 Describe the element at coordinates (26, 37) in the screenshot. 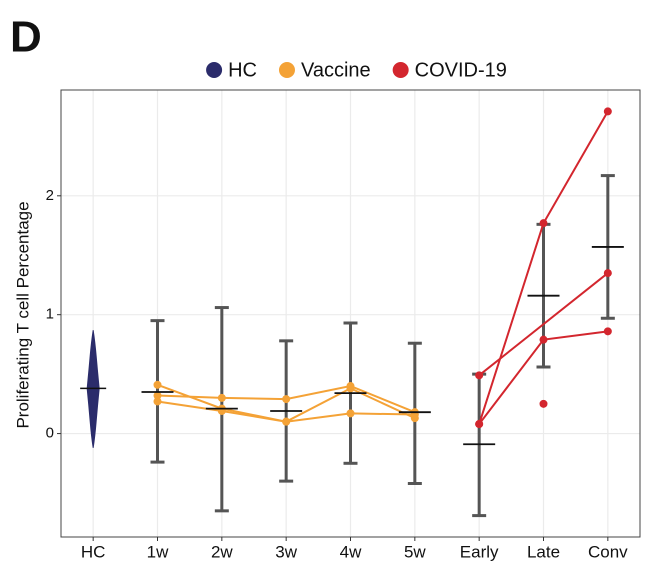

I see `panel-label: D` at that location.